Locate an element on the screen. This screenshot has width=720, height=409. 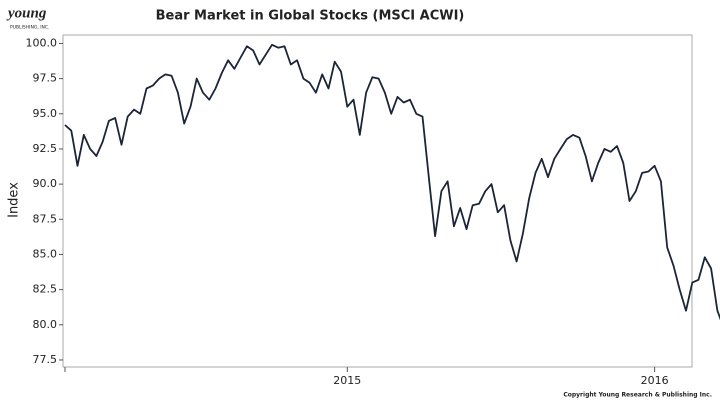
y-tick-label: 87.5 is located at coordinates (45, 218).